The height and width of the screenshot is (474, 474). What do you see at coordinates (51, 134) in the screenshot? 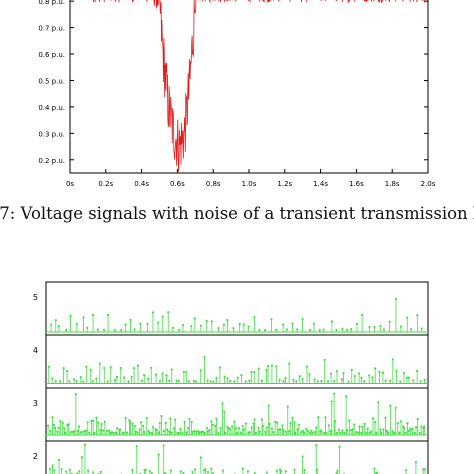
I see `y-tick-label: 0.3 p.u.` at bounding box center [51, 134].